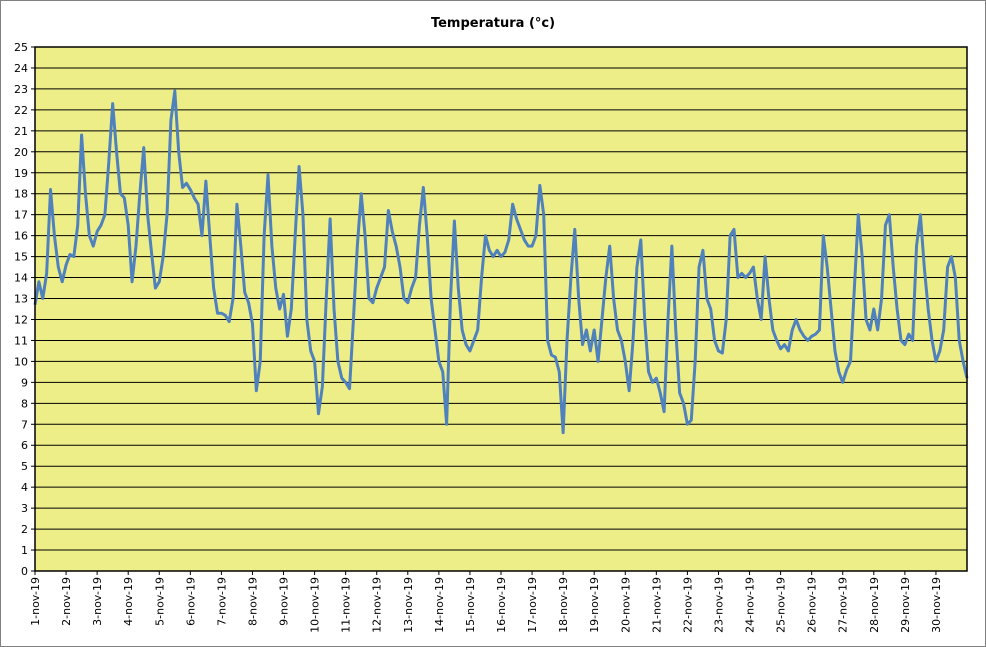  Describe the element at coordinates (532, 605) in the screenshot. I see `x-tick-label: 17-nov-19` at that location.